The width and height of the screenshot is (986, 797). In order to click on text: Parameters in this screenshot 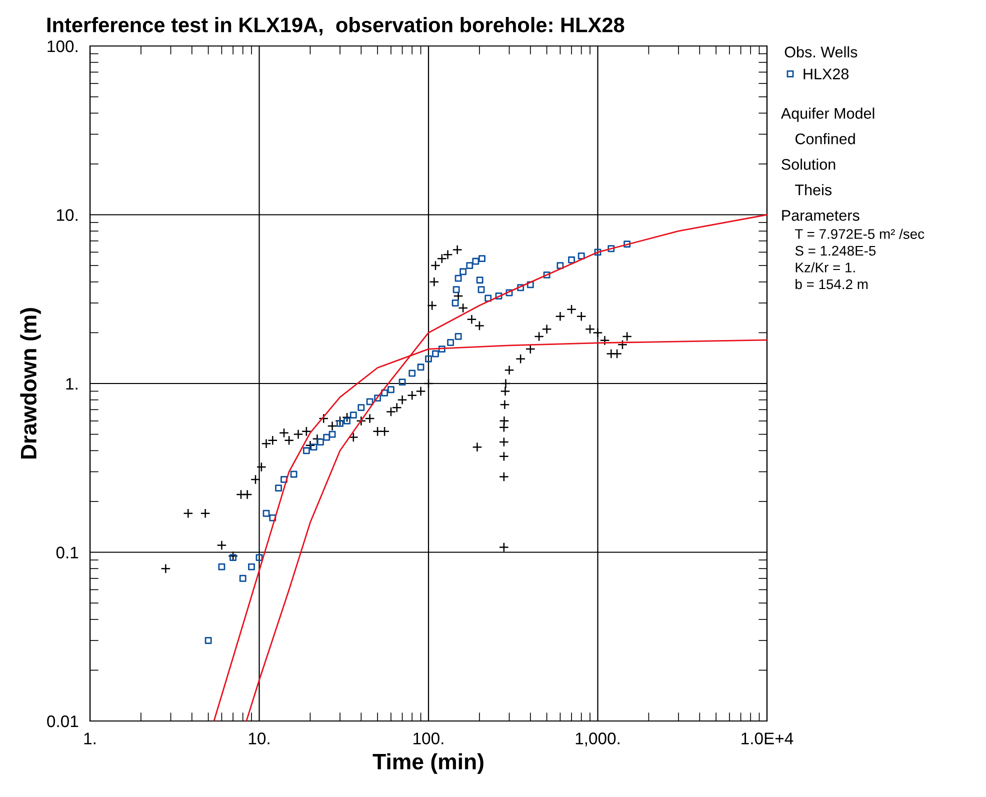, I will do `click(821, 215)`.